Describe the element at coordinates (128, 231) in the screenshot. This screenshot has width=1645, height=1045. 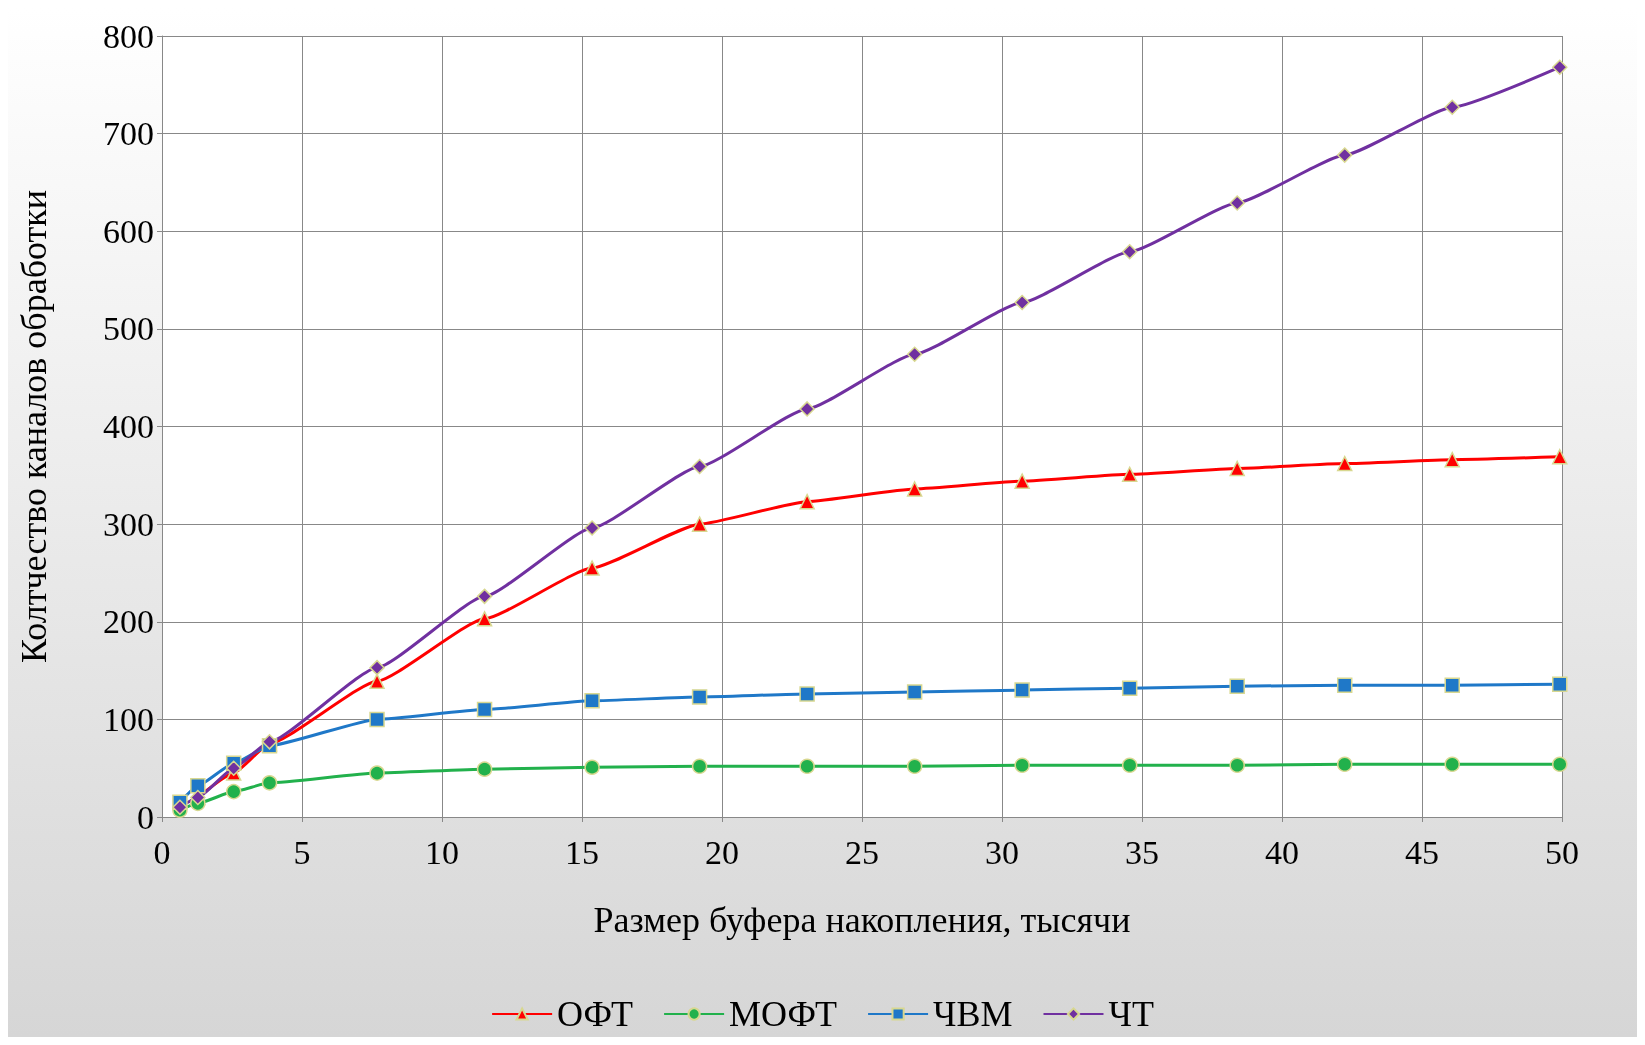
I see `y-tick-label: 600` at that location.